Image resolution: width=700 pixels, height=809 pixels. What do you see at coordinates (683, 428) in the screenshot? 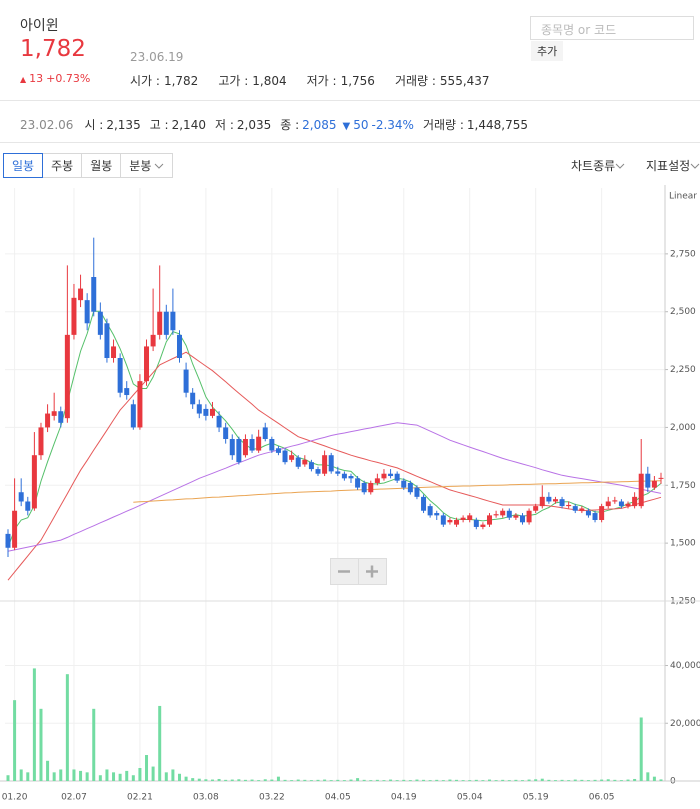
I see `y-tick-label: 2,000` at bounding box center [683, 428].